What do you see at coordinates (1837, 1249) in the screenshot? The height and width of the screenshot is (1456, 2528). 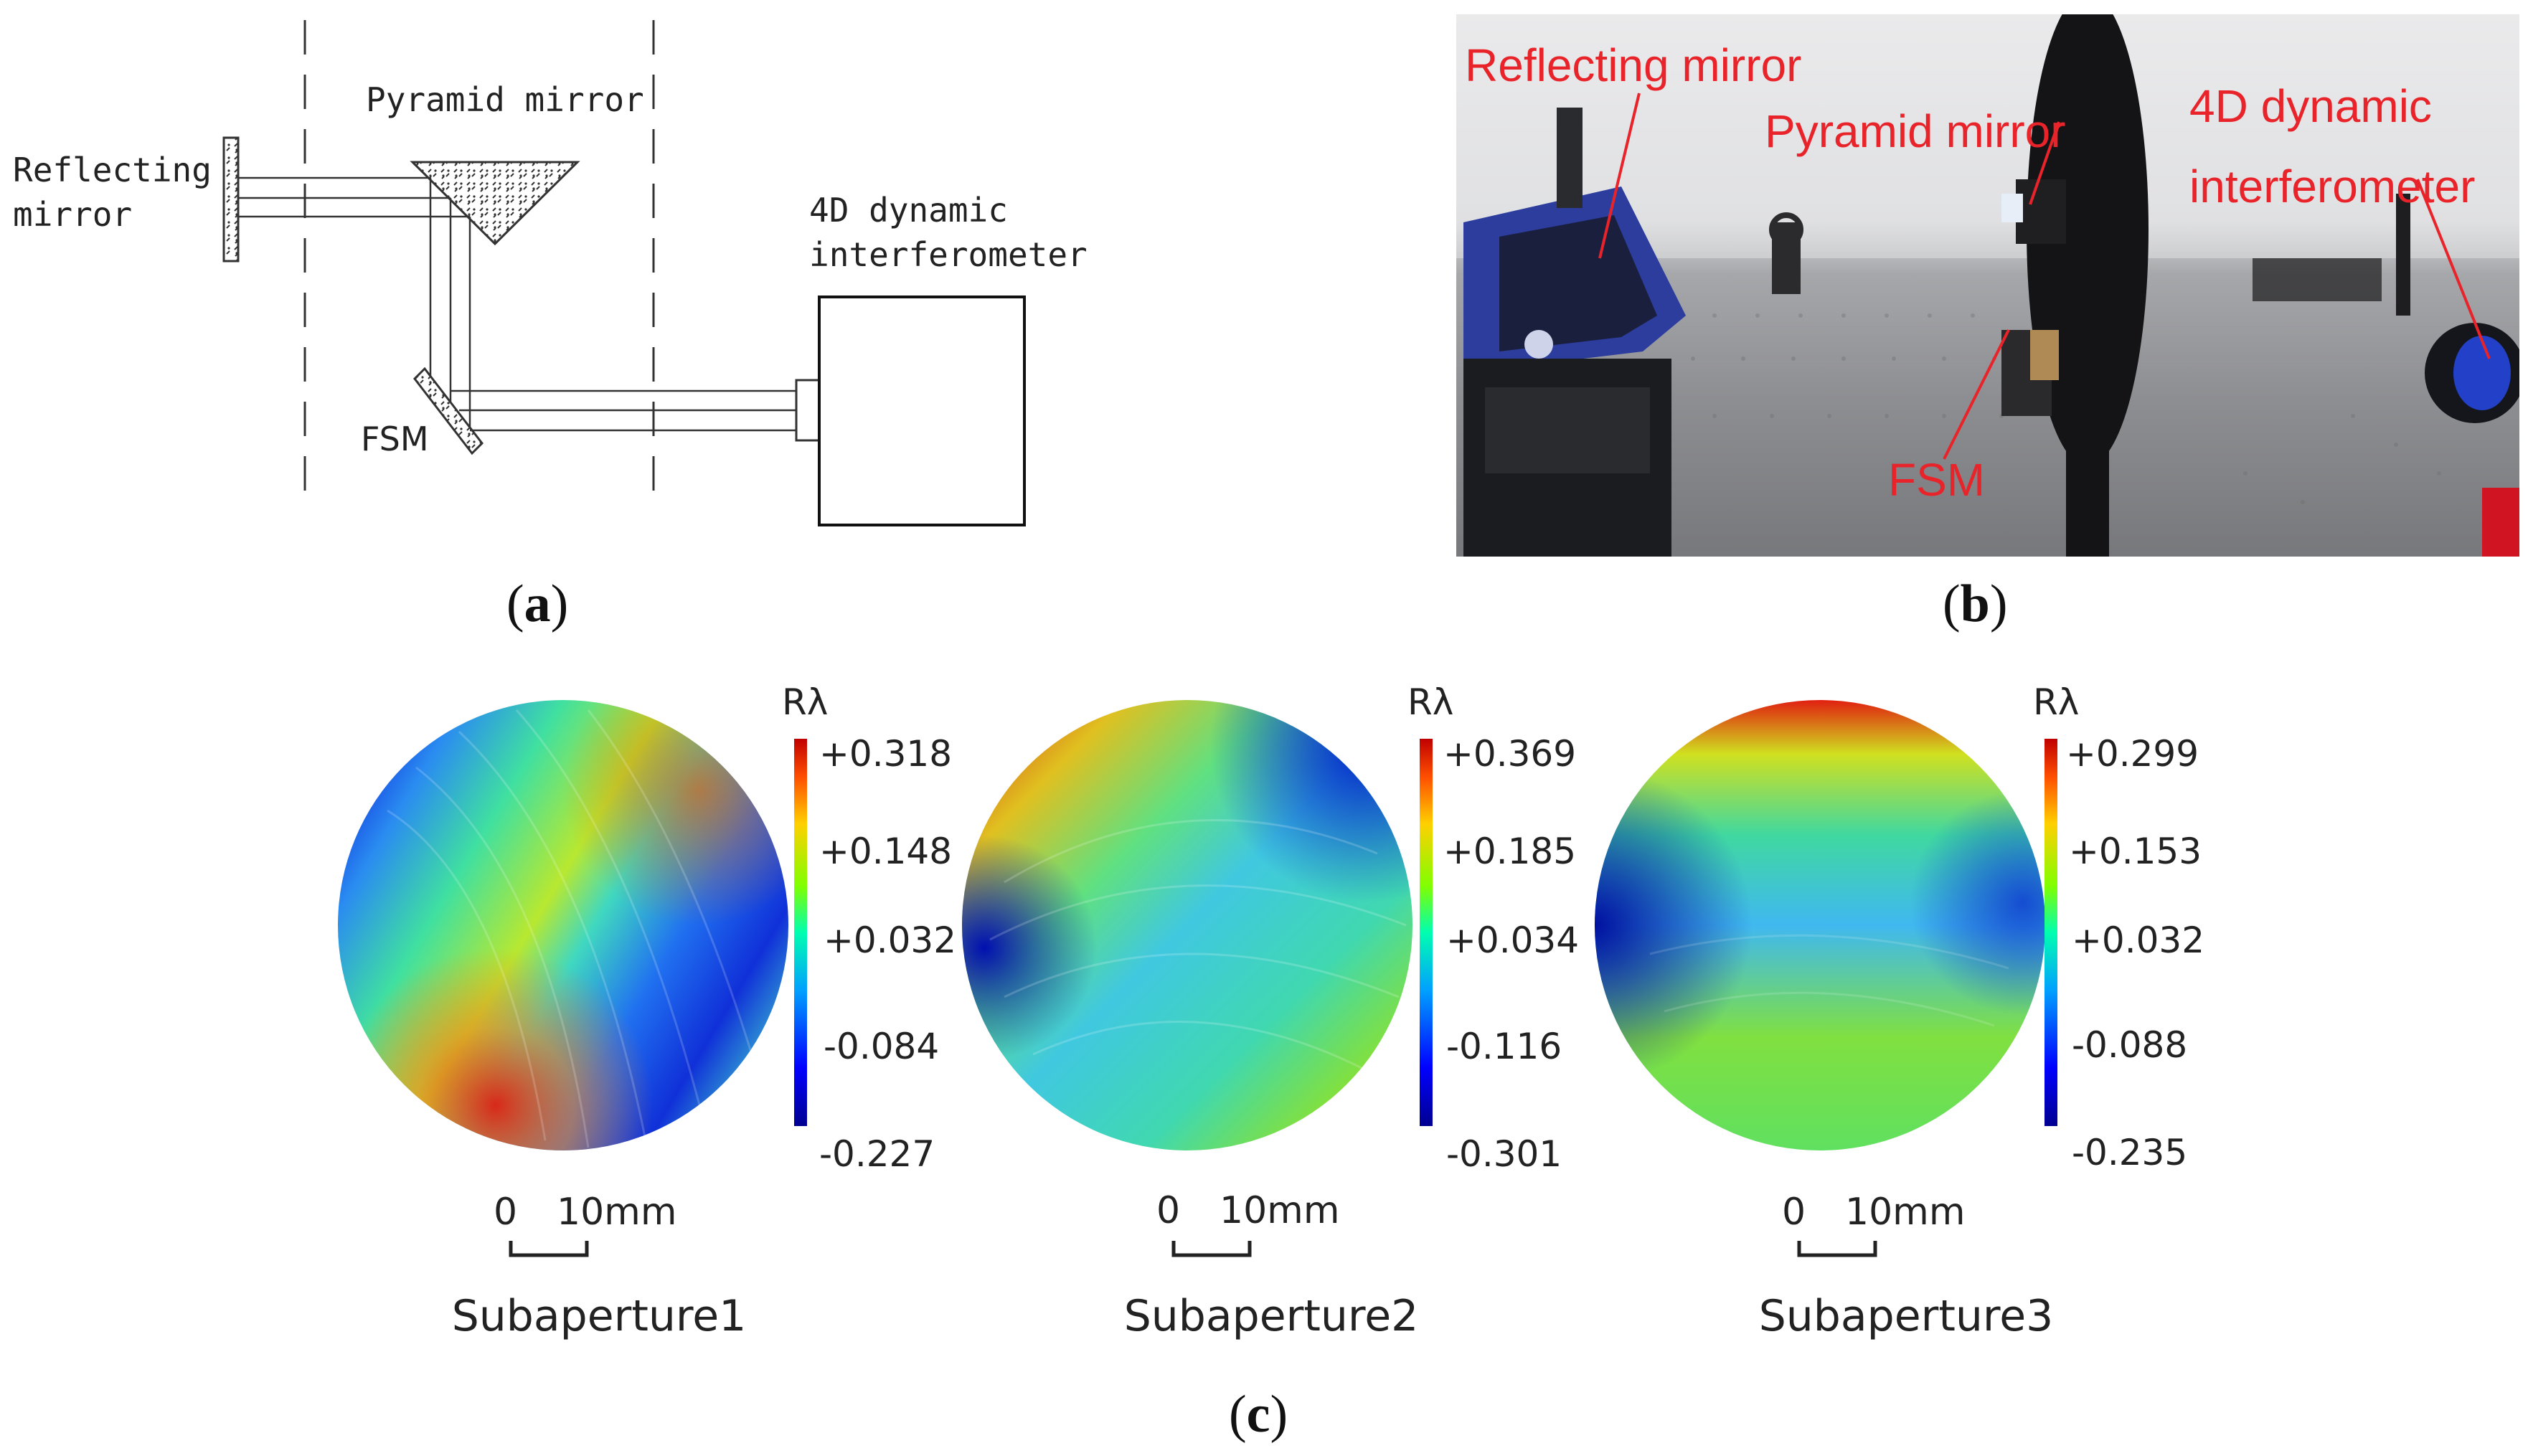 I see `subaperture3-scale-bar` at bounding box center [1837, 1249].